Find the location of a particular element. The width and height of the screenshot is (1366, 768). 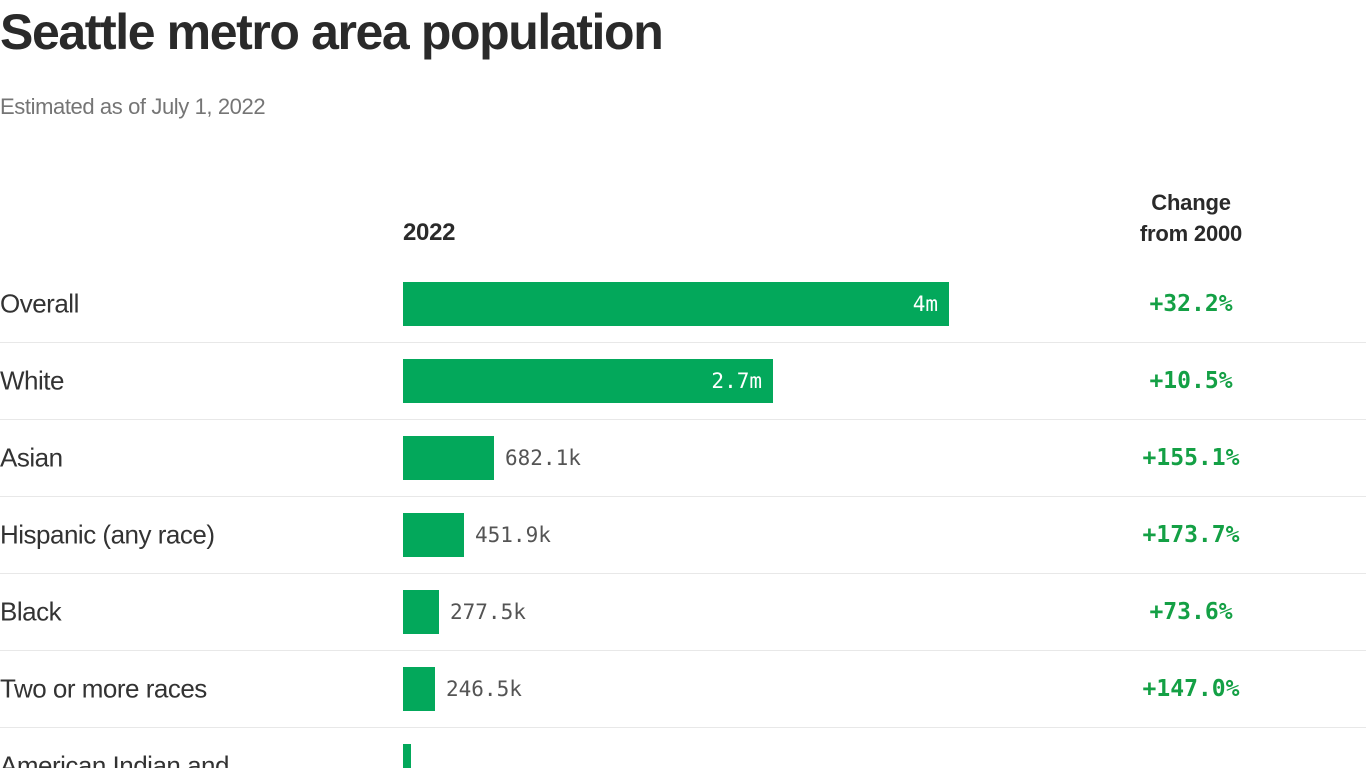

bar-value-label: 682.1k is located at coordinates (543, 458).